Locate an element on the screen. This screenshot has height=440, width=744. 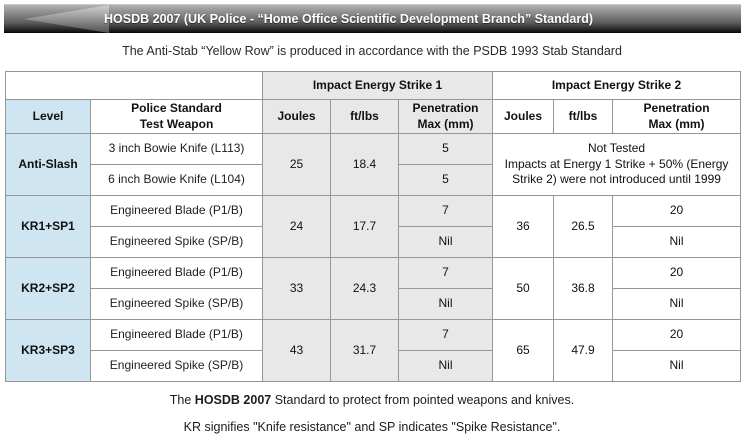
strike1-ftlbs-value: 18.4 is located at coordinates (364, 165).